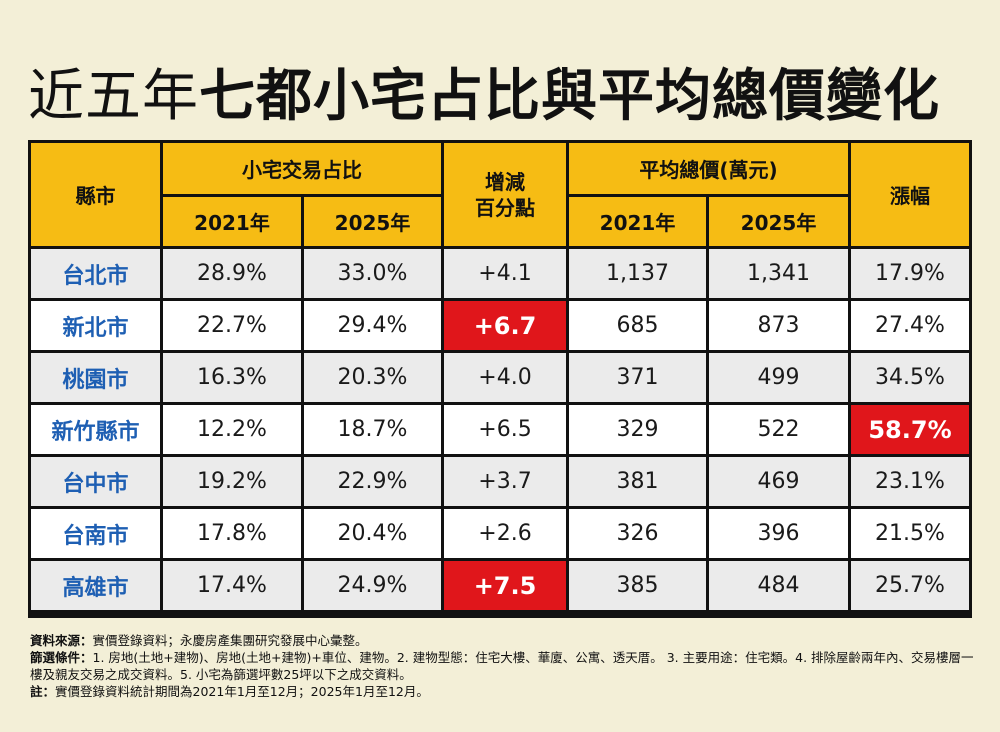 This screenshot has width=1000, height=732. What do you see at coordinates (910, 481) in the screenshot?
I see `table-cell-growth: 23.1%` at bounding box center [910, 481].